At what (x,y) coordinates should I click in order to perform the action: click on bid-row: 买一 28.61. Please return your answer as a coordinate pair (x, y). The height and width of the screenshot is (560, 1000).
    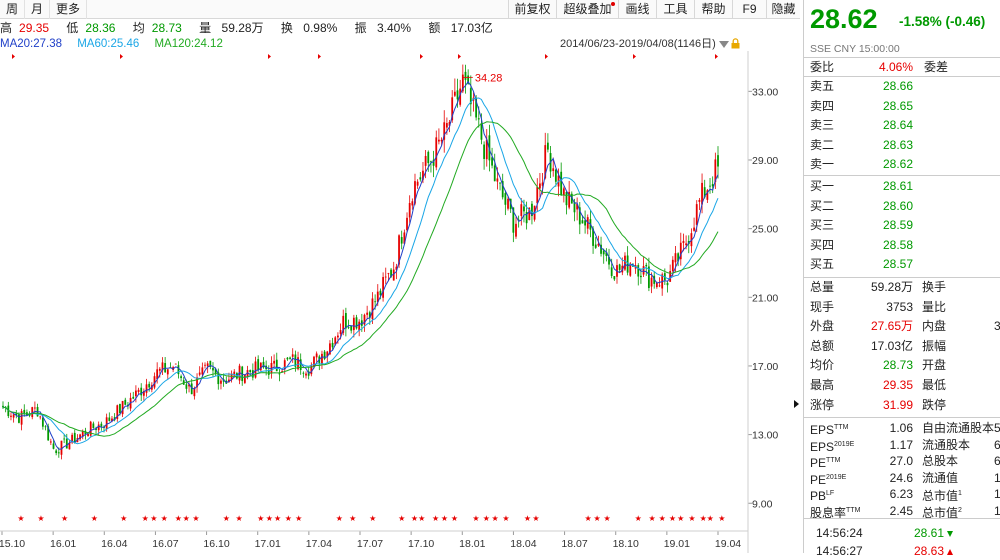
    Looking at the image, I should click on (902, 186).